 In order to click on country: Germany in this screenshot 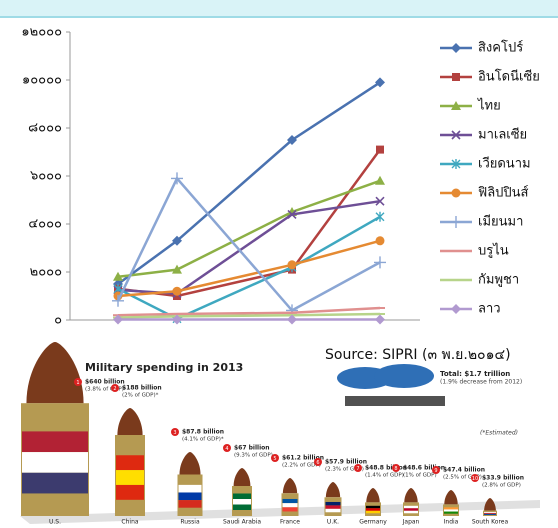, I will do `click(373, 522)`.